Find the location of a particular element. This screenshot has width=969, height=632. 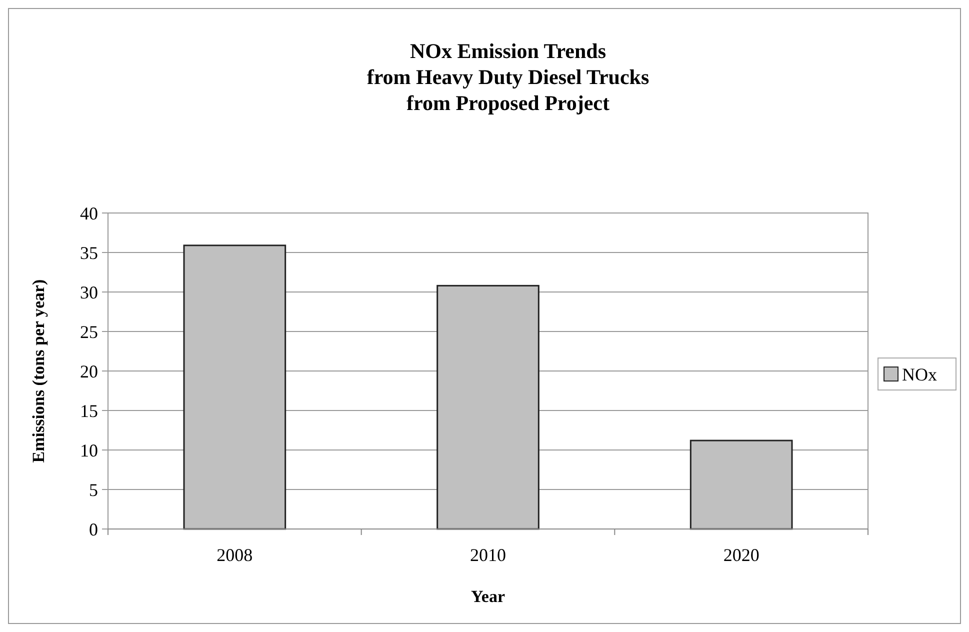

x-tick-label: 2020 is located at coordinates (741, 555).